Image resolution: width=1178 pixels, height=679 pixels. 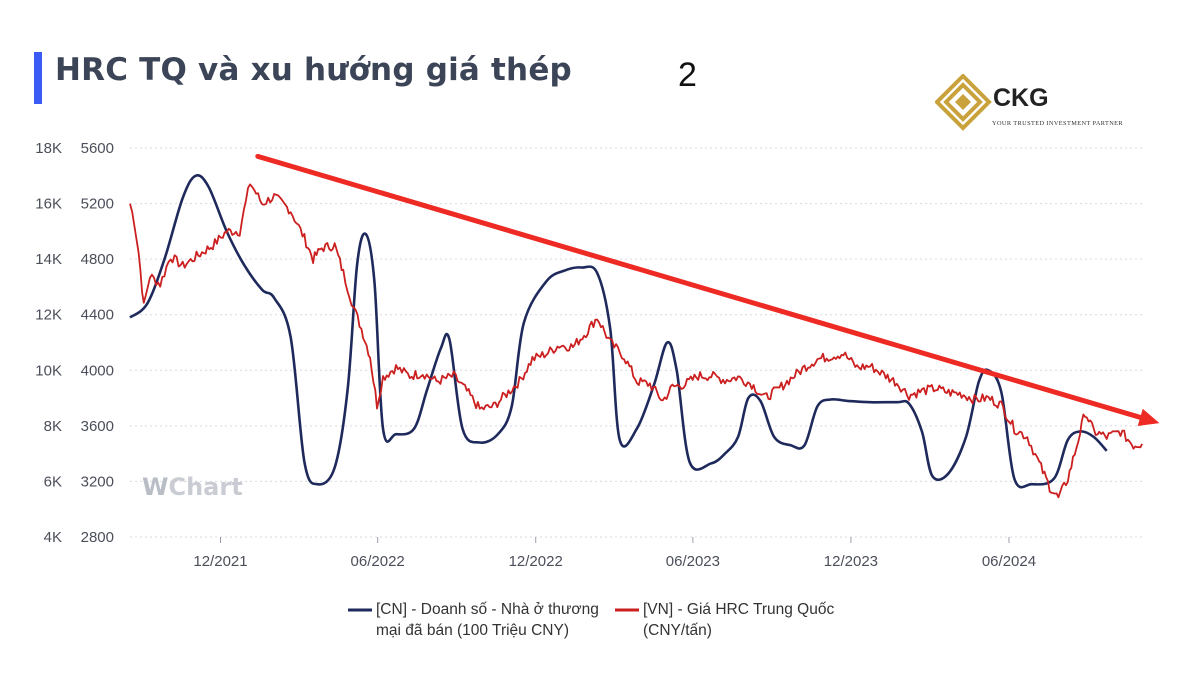 I want to click on y-left-tick-label: 14K, so click(x=48, y=259).